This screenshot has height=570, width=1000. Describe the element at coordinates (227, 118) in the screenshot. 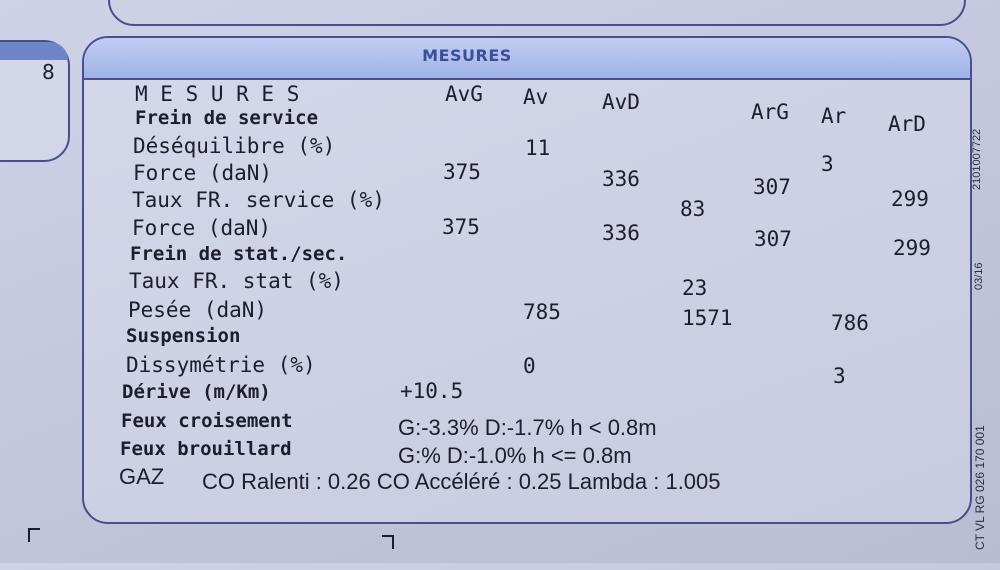

I see `section-frein-service: Frein de service` at that location.